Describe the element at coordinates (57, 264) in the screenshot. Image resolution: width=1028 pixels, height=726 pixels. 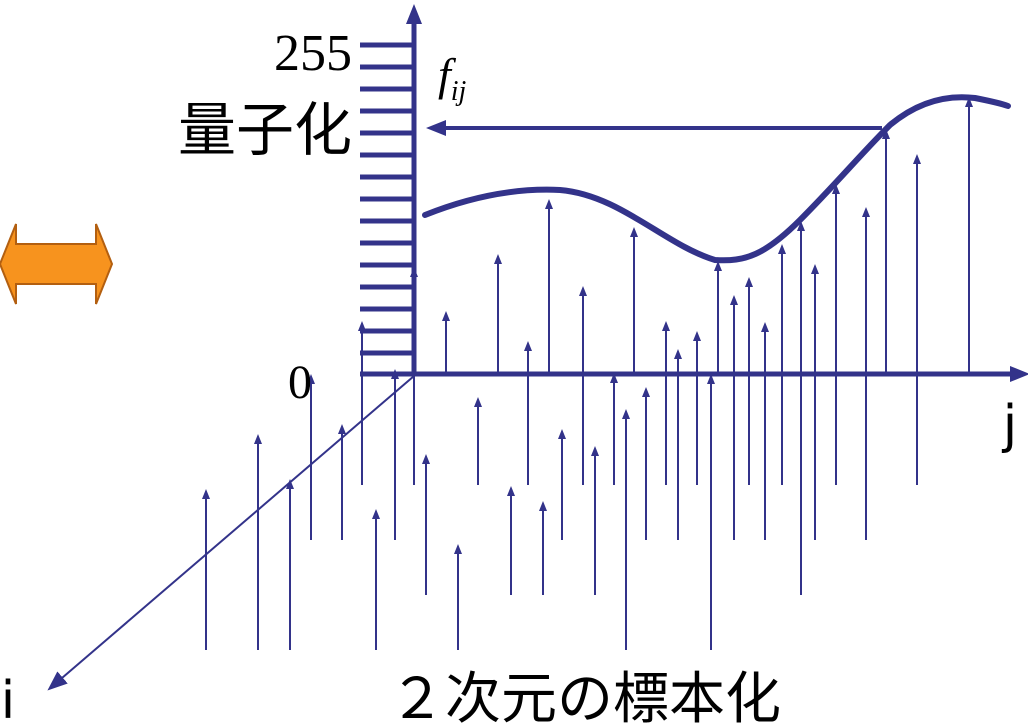
I see `double-arrow-icon` at that location.